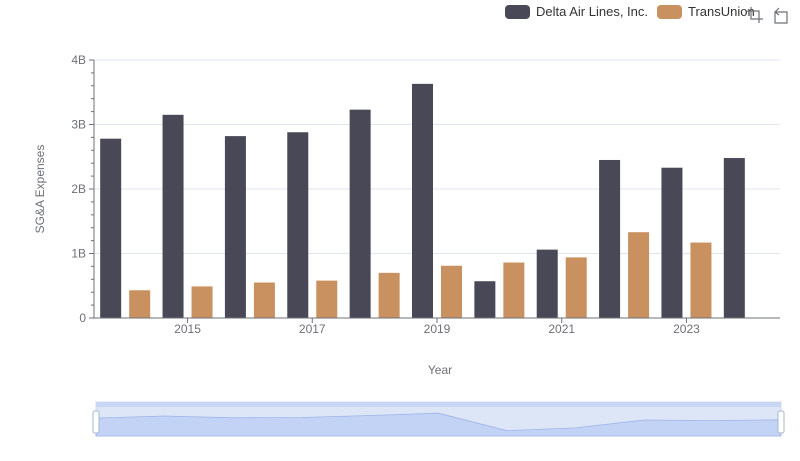  What do you see at coordinates (451, 291) in the screenshot?
I see `bar-transunion-2019` at bounding box center [451, 291].